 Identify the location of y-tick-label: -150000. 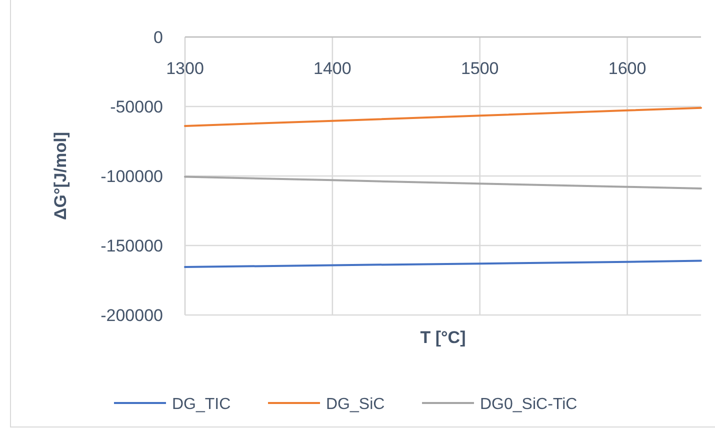
(131, 246).